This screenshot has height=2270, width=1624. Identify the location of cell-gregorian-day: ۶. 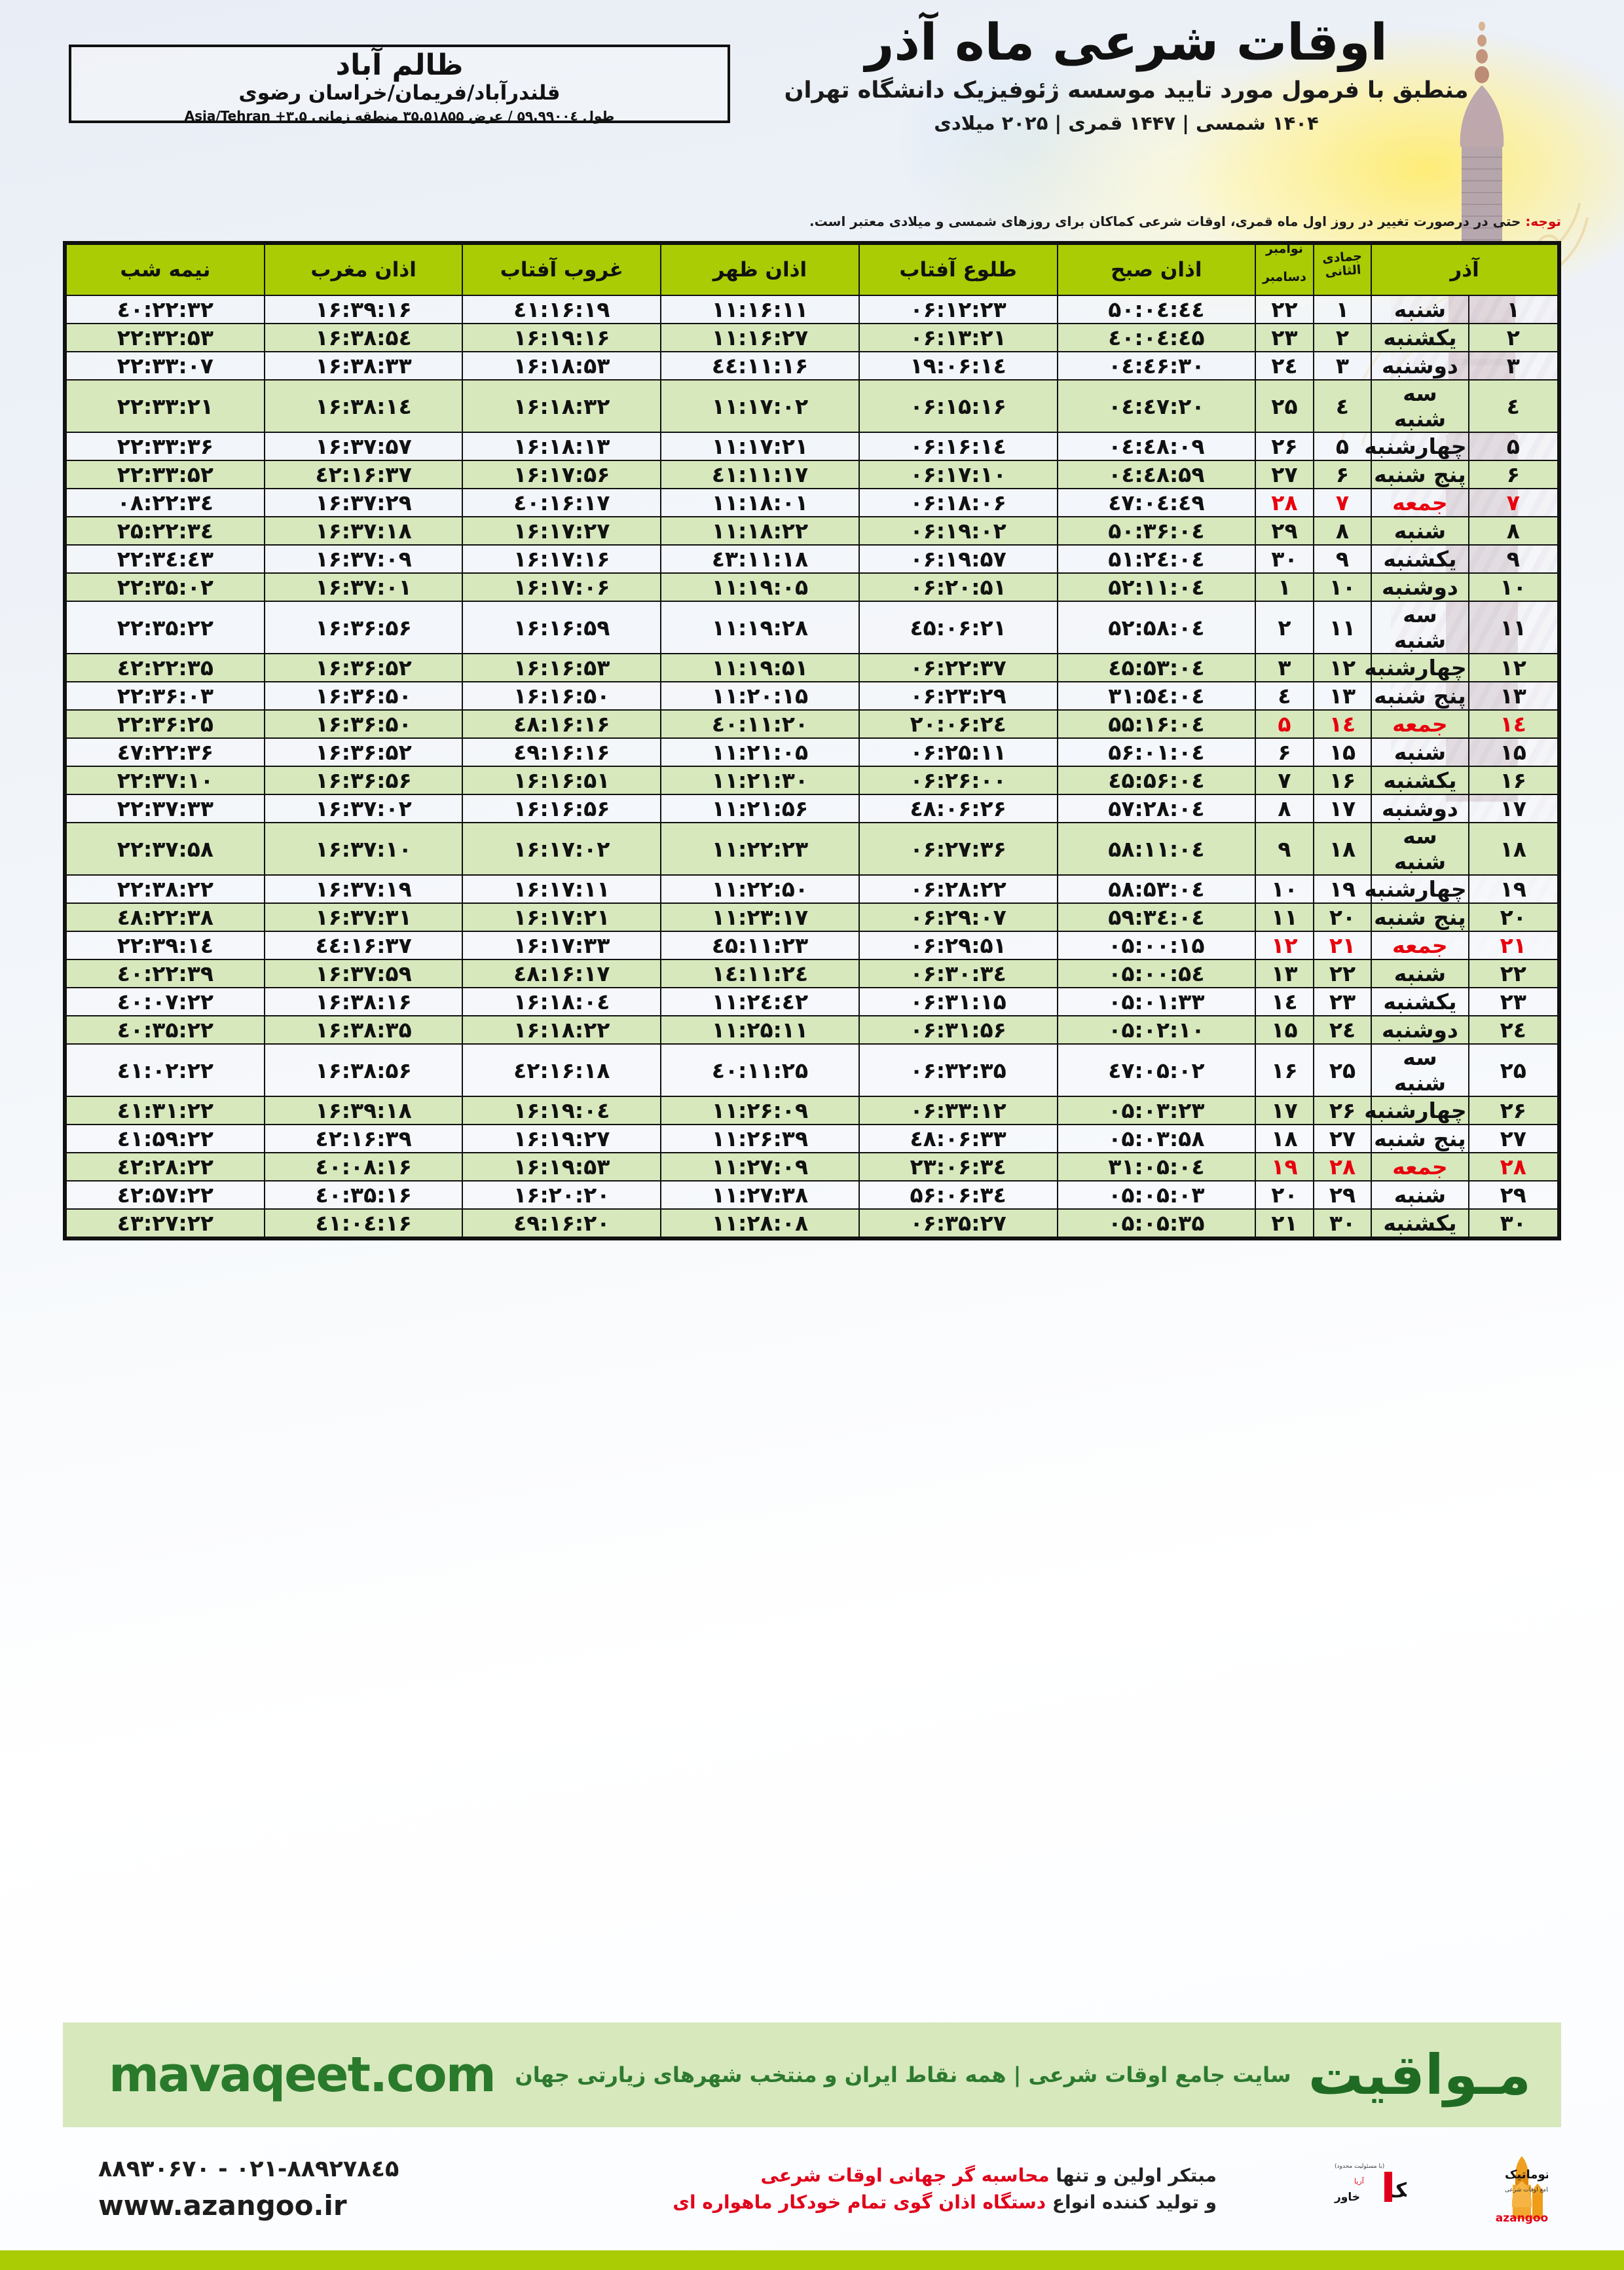
(1284, 752).